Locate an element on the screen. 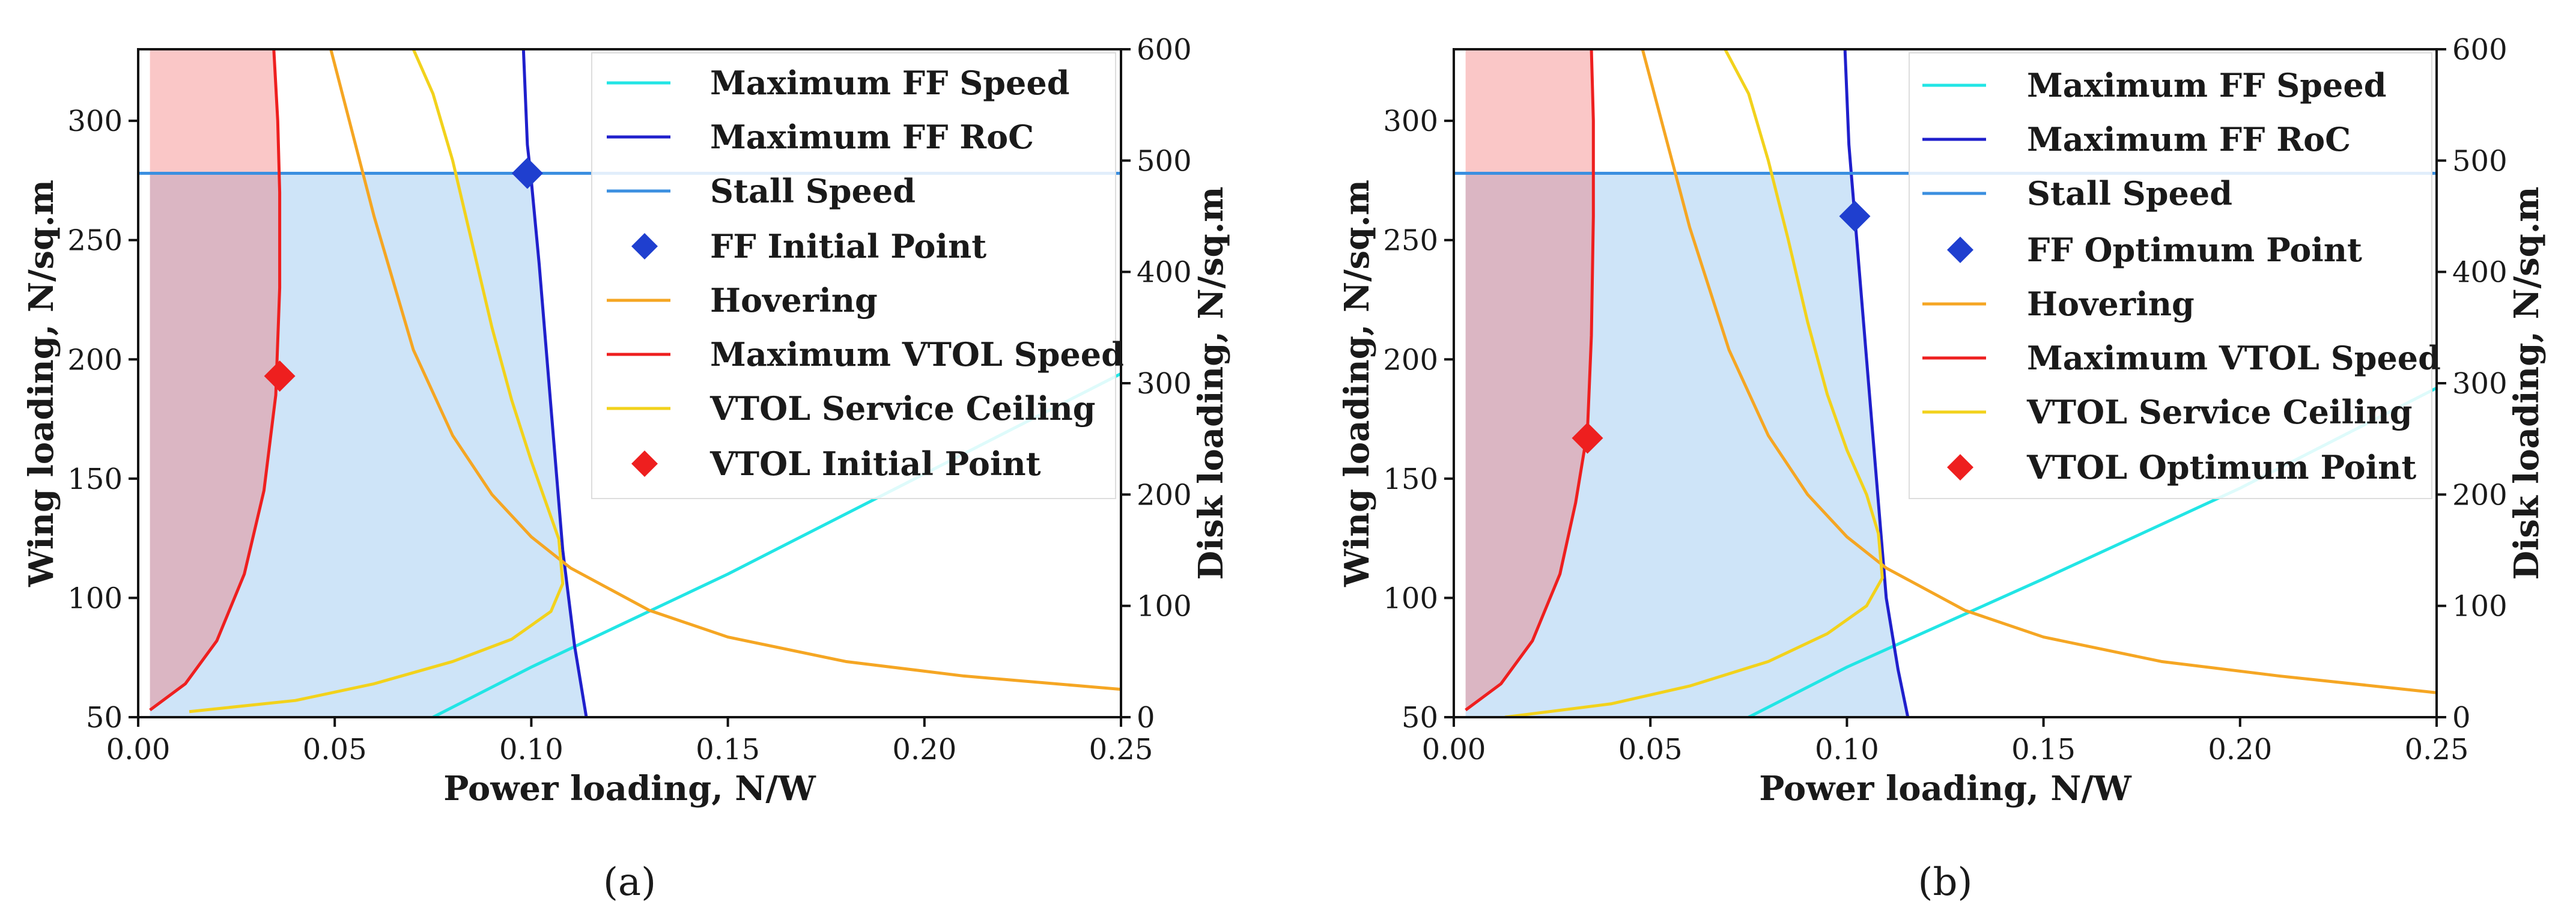  x-tick-label: 0.05 is located at coordinates (1651, 749).